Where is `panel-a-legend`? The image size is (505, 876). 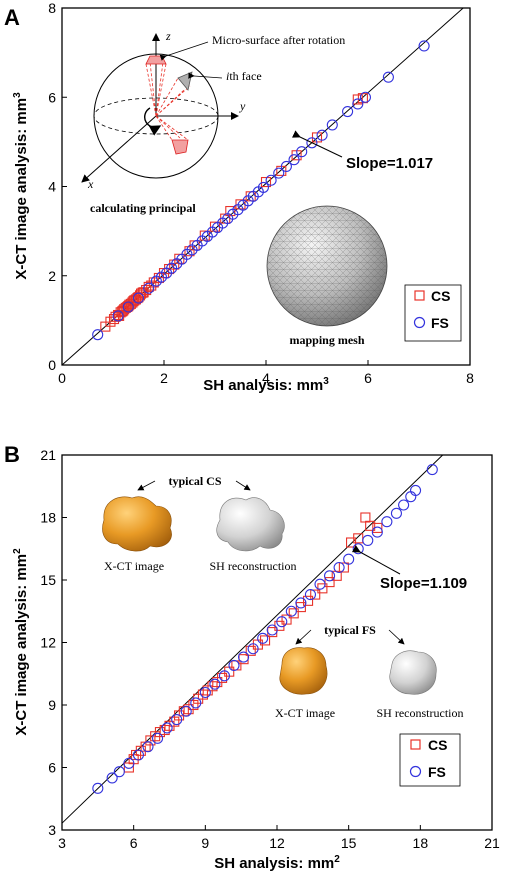 panel-a-legend is located at coordinates (433, 313).